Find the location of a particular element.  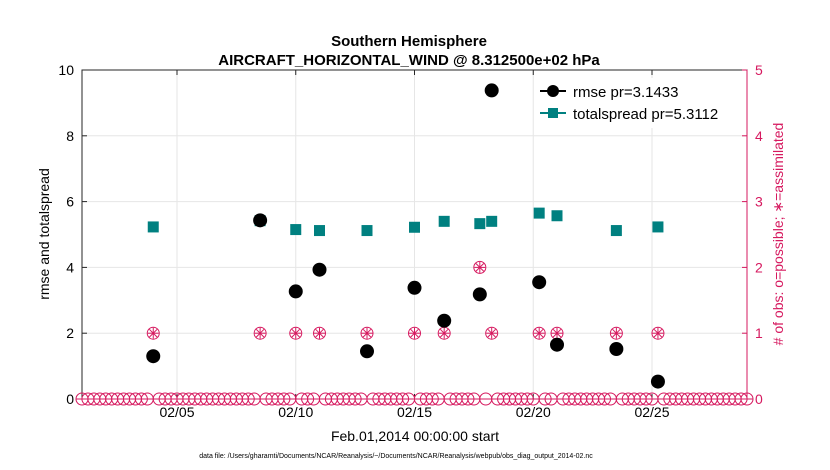

x-tick-label: 02/20 is located at coordinates (533, 412).